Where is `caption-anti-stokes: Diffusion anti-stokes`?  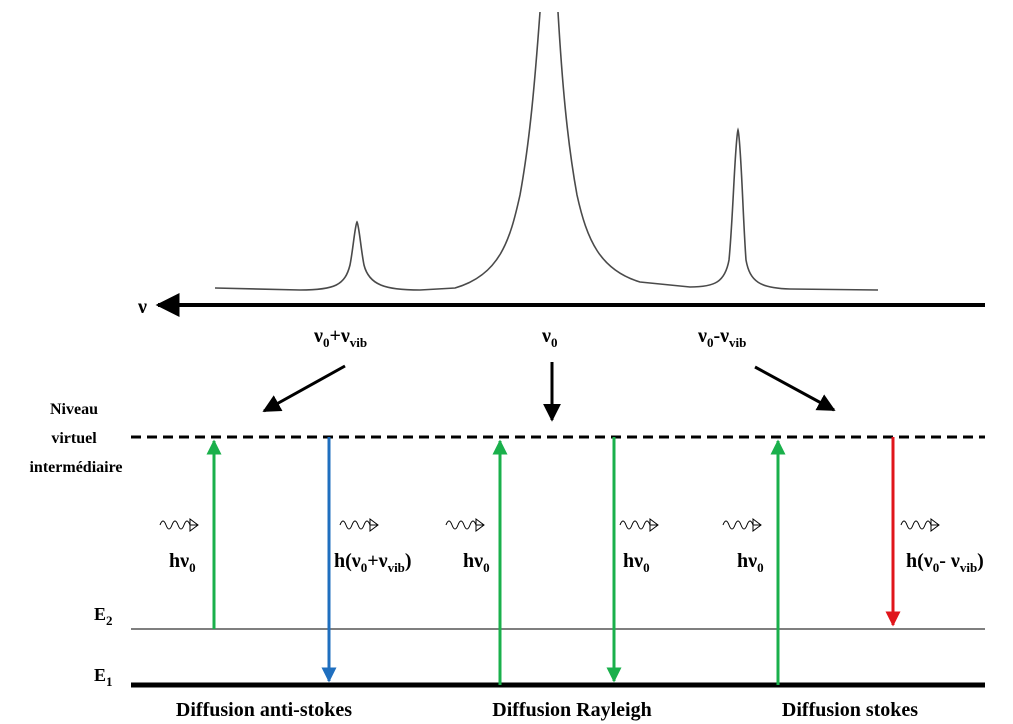 caption-anti-stokes: Diffusion anti-stokes is located at coordinates (264, 710).